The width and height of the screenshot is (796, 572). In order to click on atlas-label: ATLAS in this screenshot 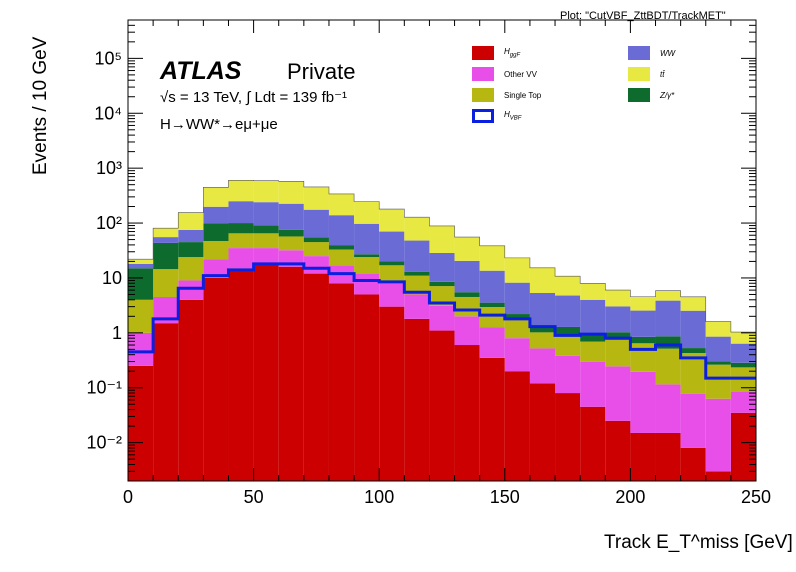, I will do `click(201, 71)`.